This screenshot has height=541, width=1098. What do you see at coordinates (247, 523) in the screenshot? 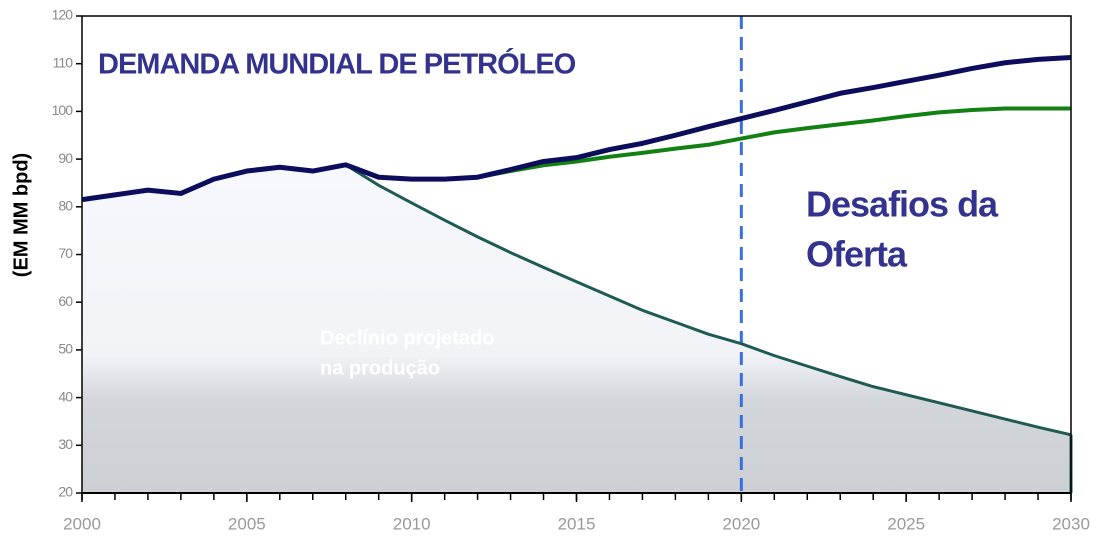
I see `x-tick-label: 2005` at bounding box center [247, 523].